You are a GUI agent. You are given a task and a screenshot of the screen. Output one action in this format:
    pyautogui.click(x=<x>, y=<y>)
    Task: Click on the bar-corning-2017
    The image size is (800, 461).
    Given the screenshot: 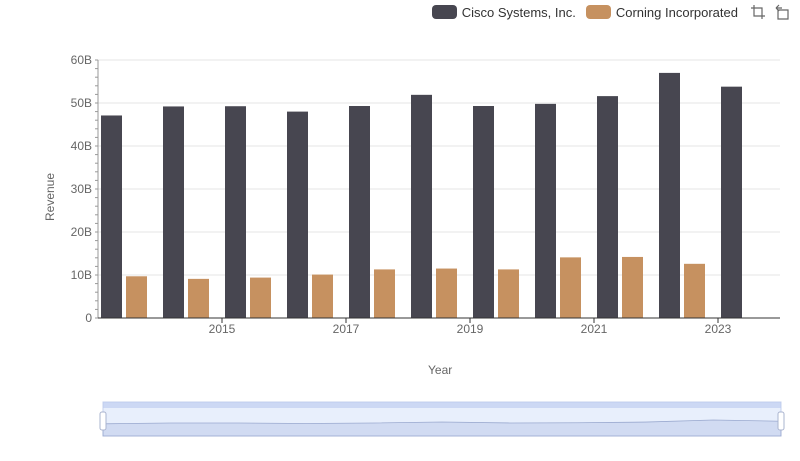 What is the action you would take?
    pyautogui.click(x=322, y=296)
    